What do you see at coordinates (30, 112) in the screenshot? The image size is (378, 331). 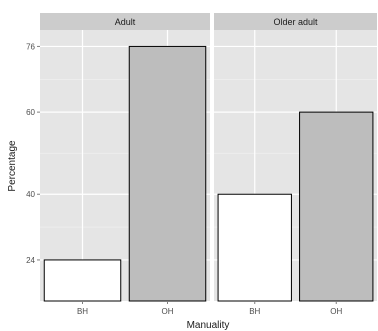 I see `y-tick-label: 60` at bounding box center [30, 112].